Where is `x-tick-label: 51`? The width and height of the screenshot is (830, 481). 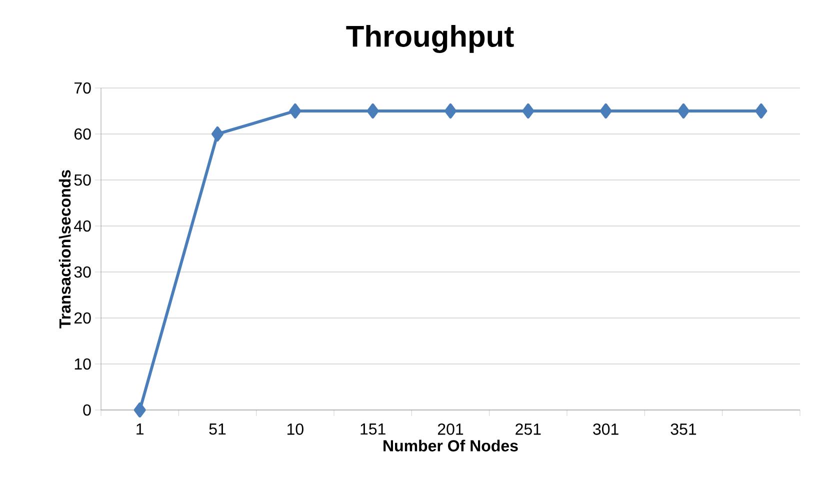
x-tick-label: 51 is located at coordinates (217, 429).